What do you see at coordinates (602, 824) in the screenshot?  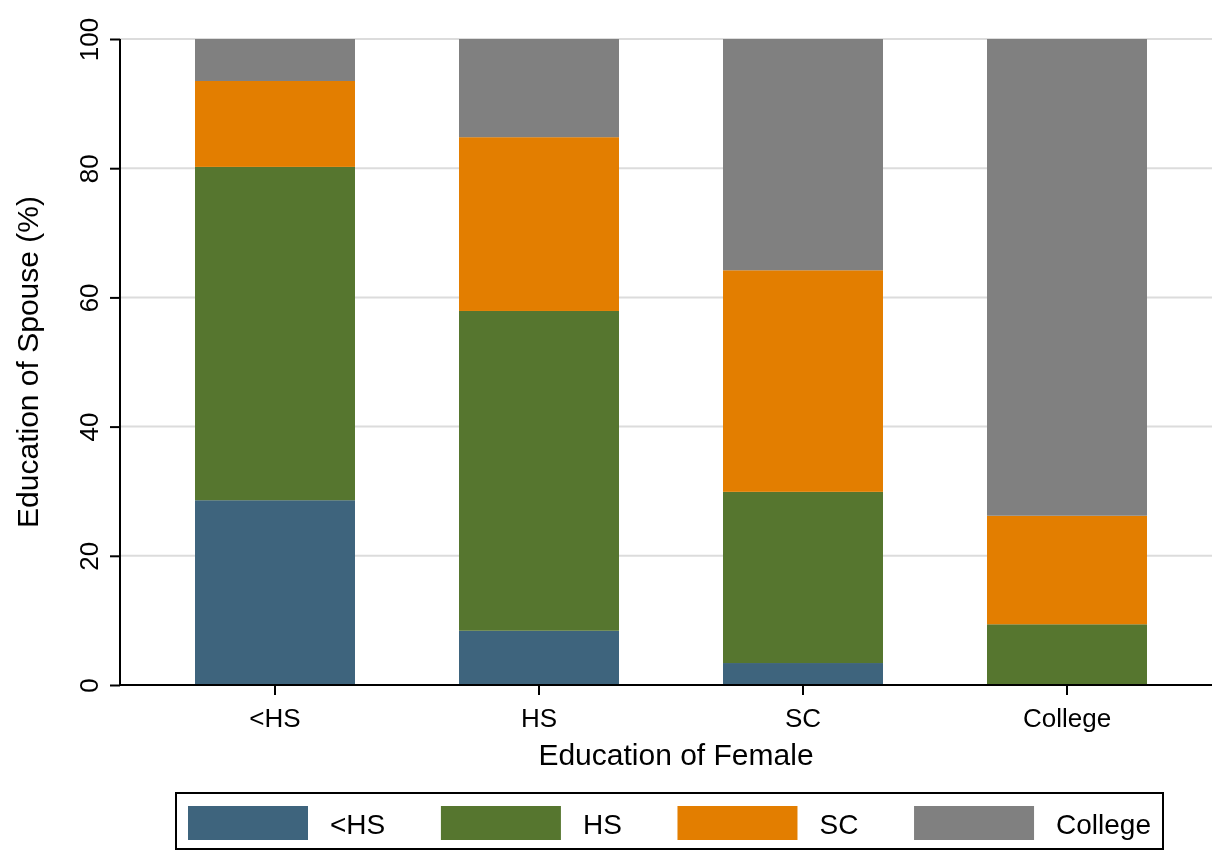 I see `legend-label: HS` at bounding box center [602, 824].